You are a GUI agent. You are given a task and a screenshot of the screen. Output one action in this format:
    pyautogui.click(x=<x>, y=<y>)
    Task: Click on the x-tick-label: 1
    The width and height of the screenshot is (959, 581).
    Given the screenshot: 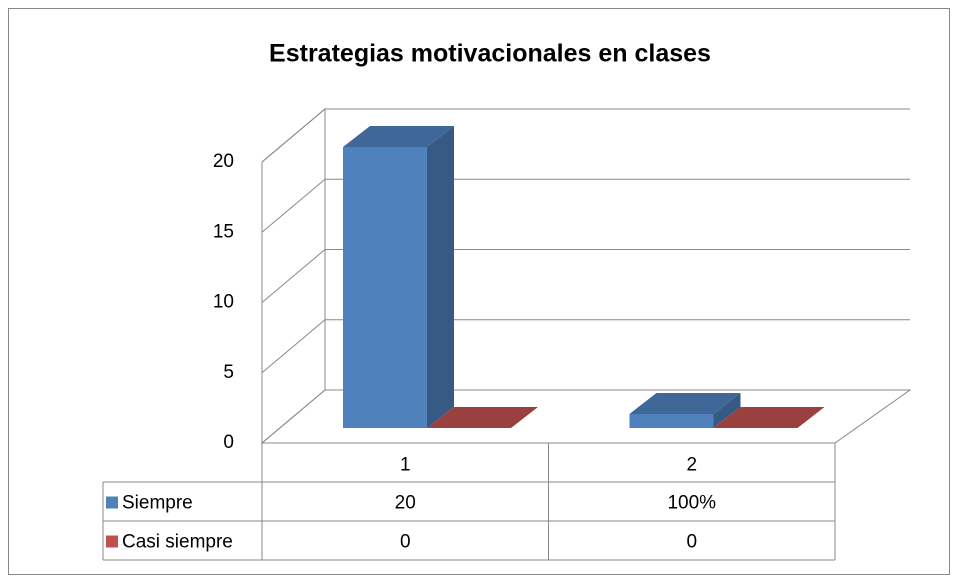 What is the action you would take?
    pyautogui.click(x=405, y=465)
    